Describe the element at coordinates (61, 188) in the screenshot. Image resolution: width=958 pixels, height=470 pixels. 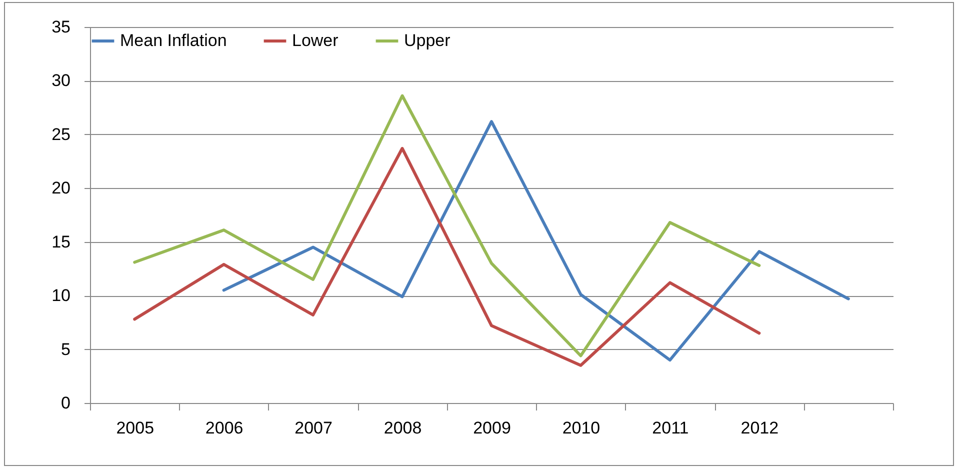
I see `y-tick-label: 20` at that location.